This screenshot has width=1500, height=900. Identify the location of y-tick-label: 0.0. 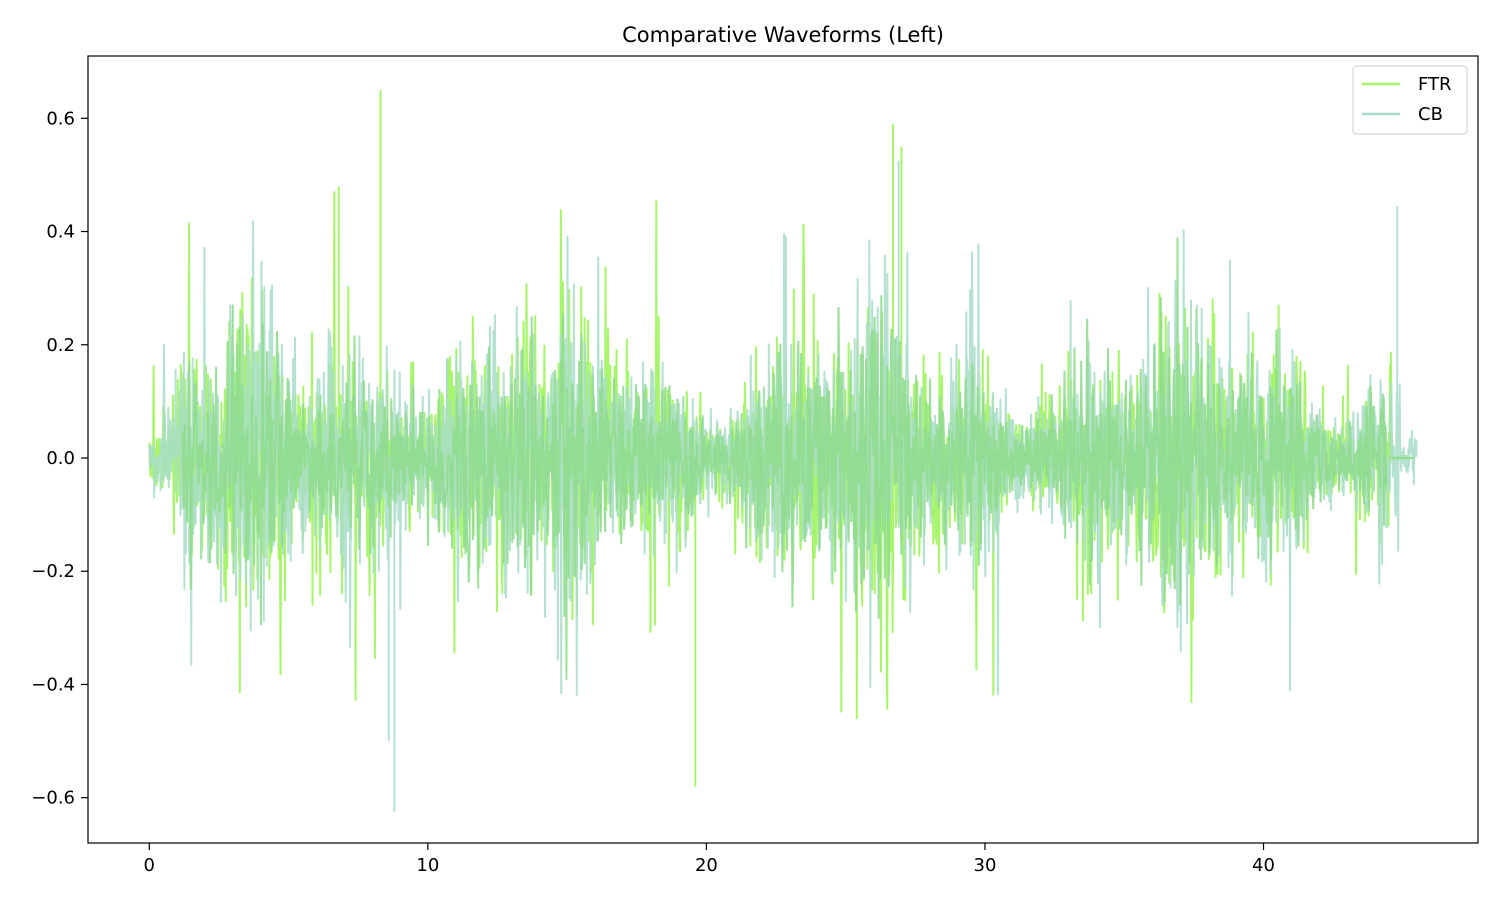
(60, 458).